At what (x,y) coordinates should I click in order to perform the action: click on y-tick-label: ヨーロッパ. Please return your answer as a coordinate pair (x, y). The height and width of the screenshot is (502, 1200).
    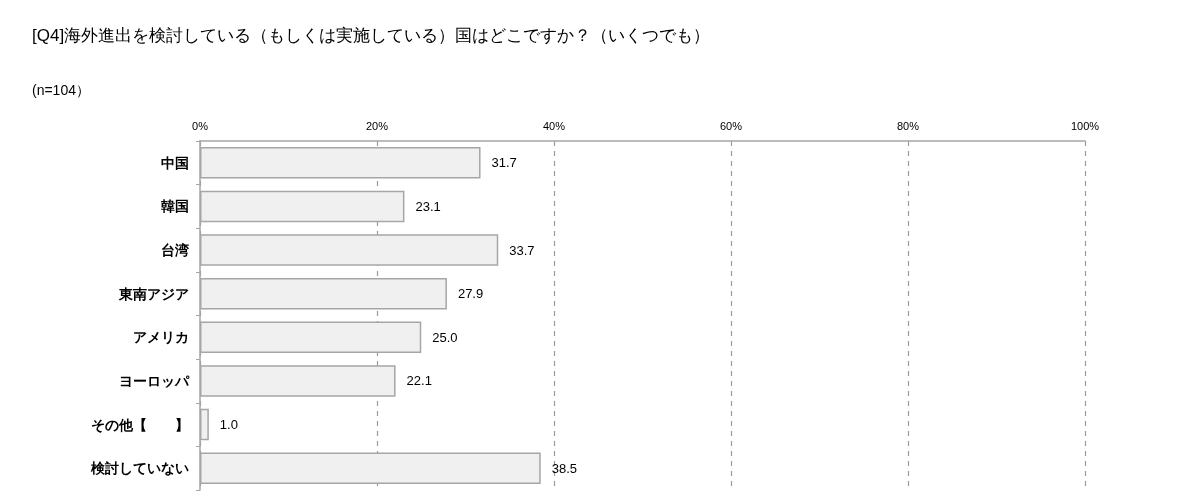
    Looking at the image, I should click on (154, 380).